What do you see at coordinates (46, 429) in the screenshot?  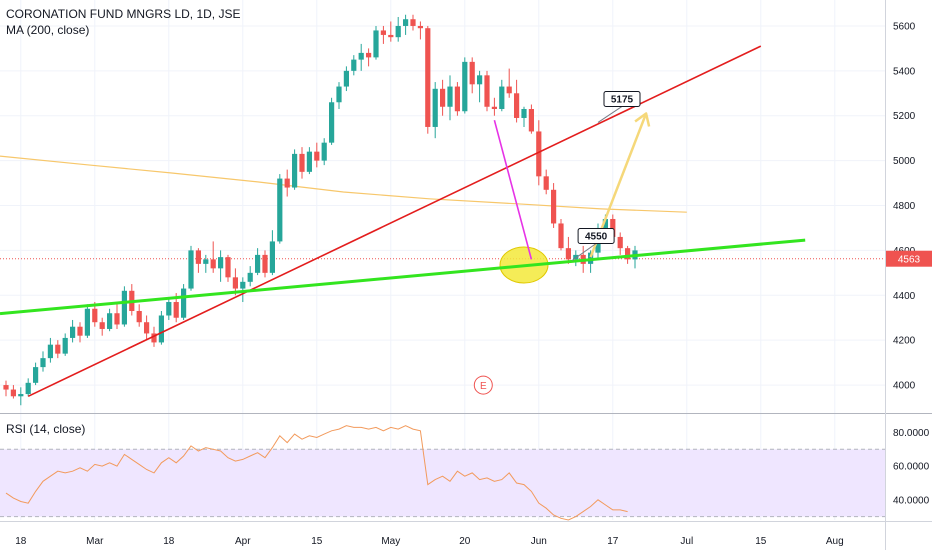 I see `rsi-legend: RSI (14, close)` at bounding box center [46, 429].